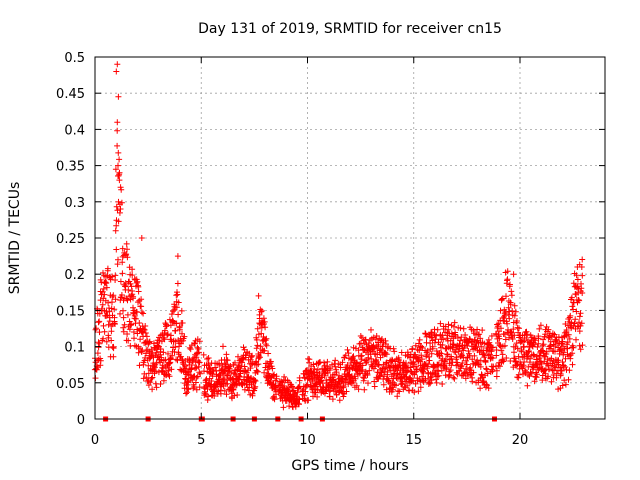 The width and height of the screenshot is (640, 480). What do you see at coordinates (520, 440) in the screenshot?
I see `x-tick-label: 20` at bounding box center [520, 440].